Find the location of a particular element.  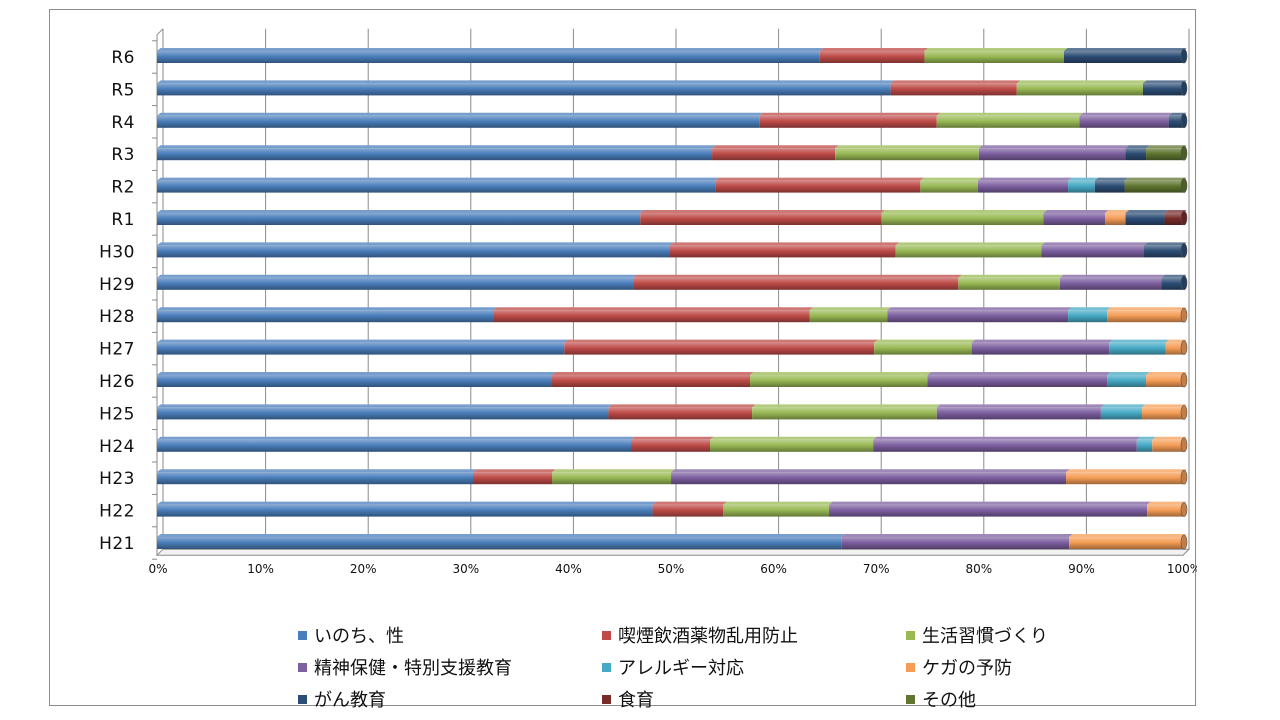

y-tick-label: R4 is located at coordinates (123, 123).